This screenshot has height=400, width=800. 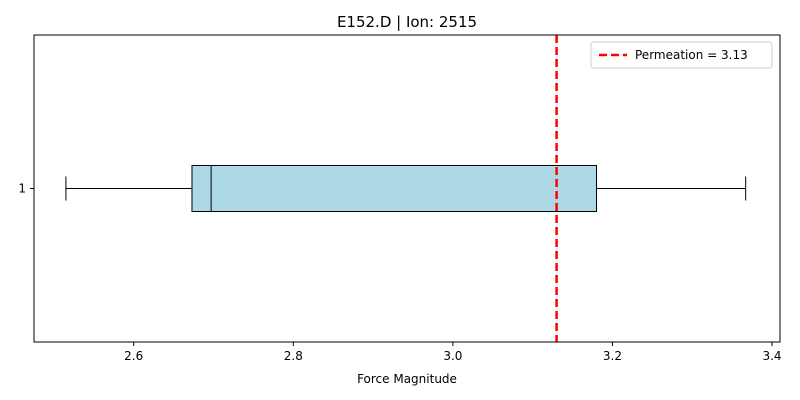 What do you see at coordinates (452, 356) in the screenshot?
I see `x-tick-label: 3.0` at bounding box center [452, 356].